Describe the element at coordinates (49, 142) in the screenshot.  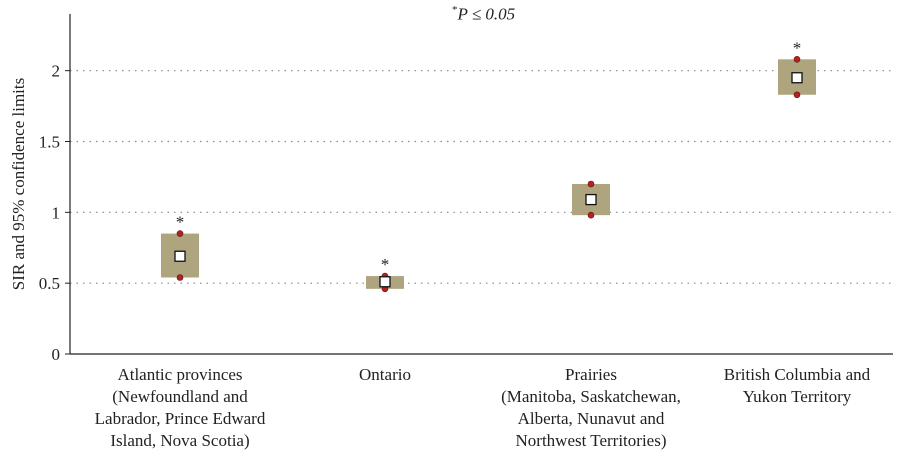
I see `y-tick-label: 1.5` at that location.